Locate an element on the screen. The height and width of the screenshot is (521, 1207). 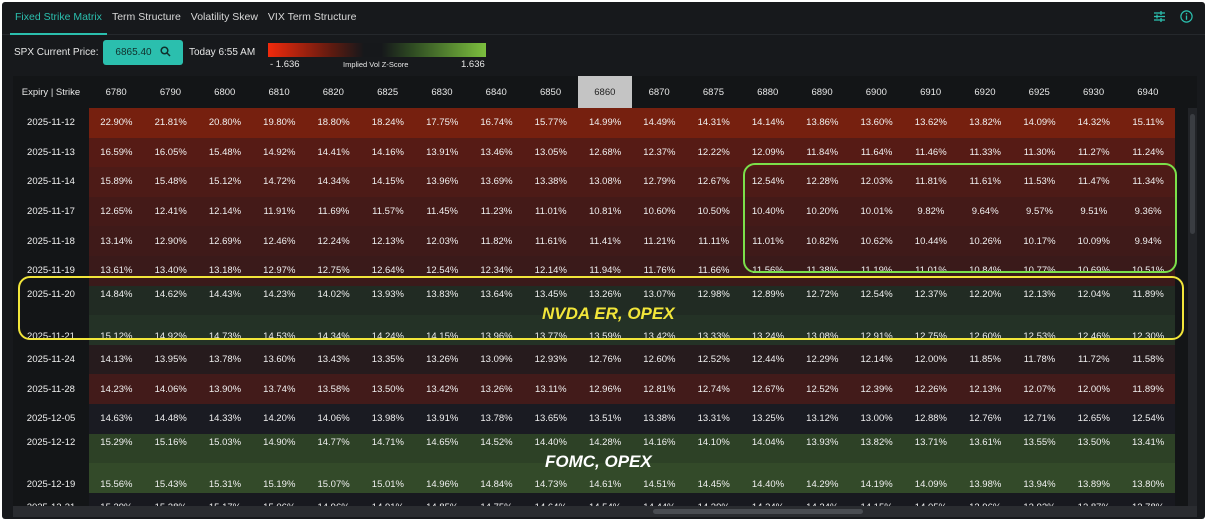
iv-cell: 14.43% is located at coordinates (225, 300).